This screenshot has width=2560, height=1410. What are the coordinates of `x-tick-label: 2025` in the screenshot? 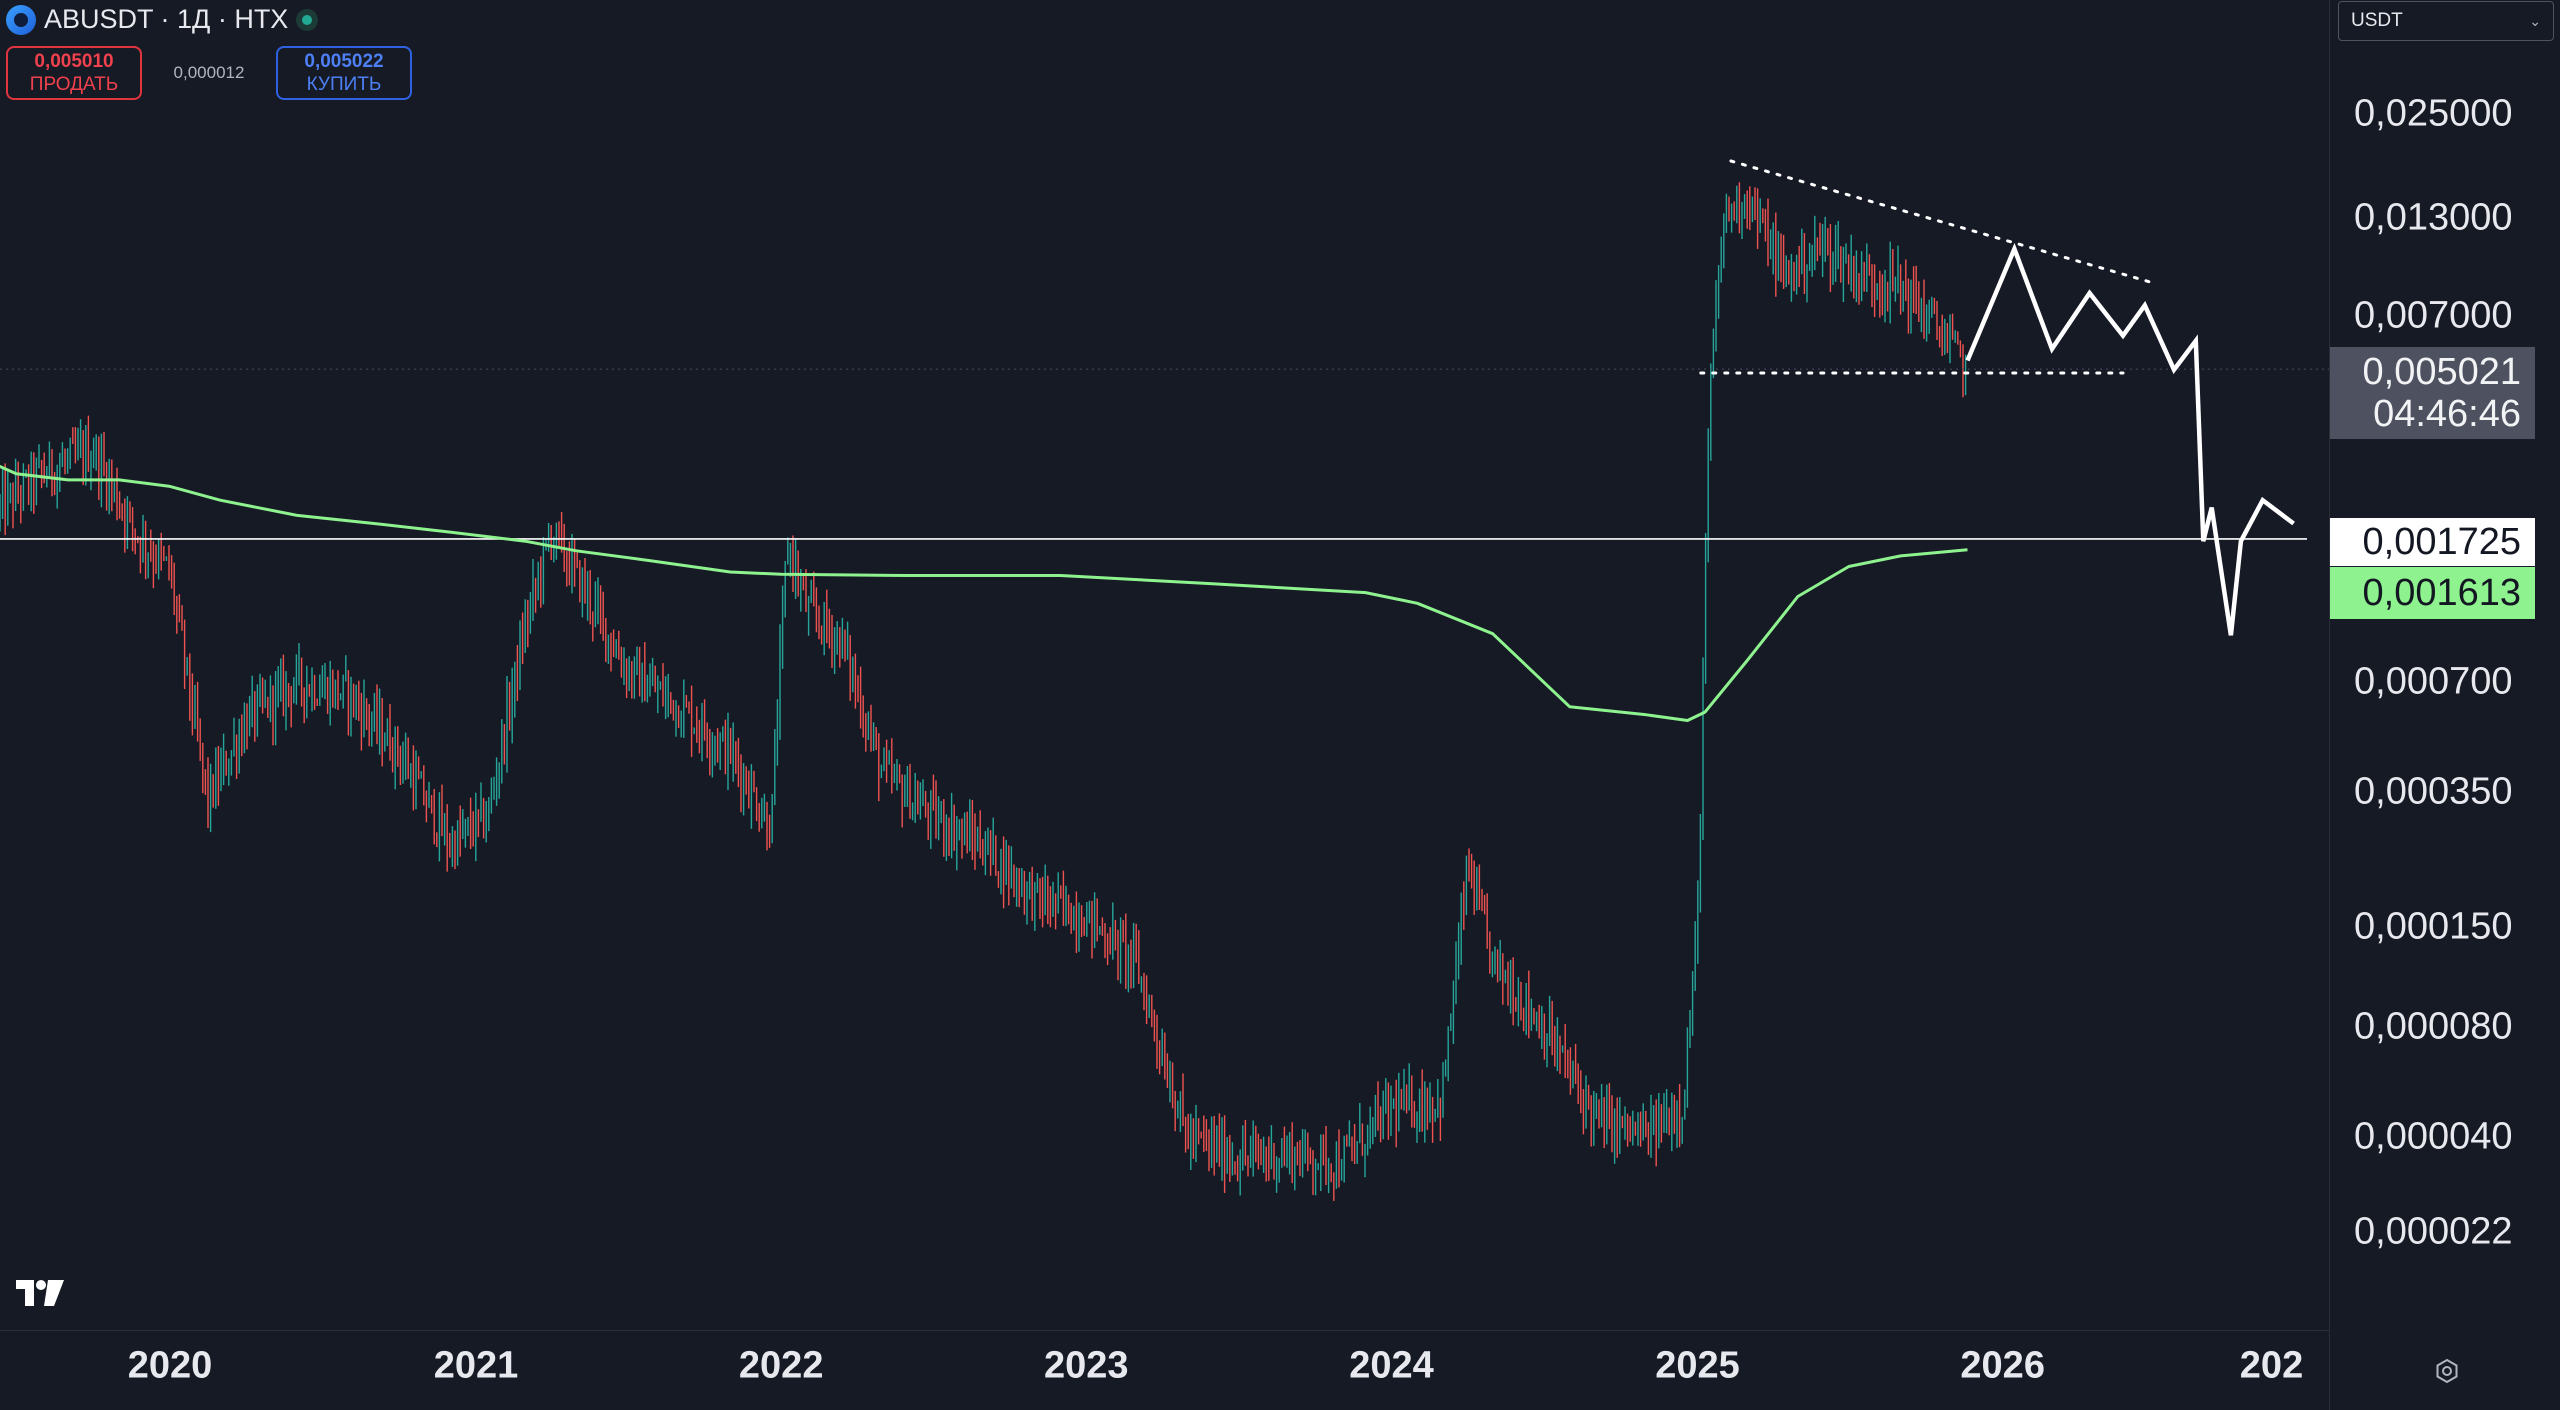 It's located at (1697, 1365).